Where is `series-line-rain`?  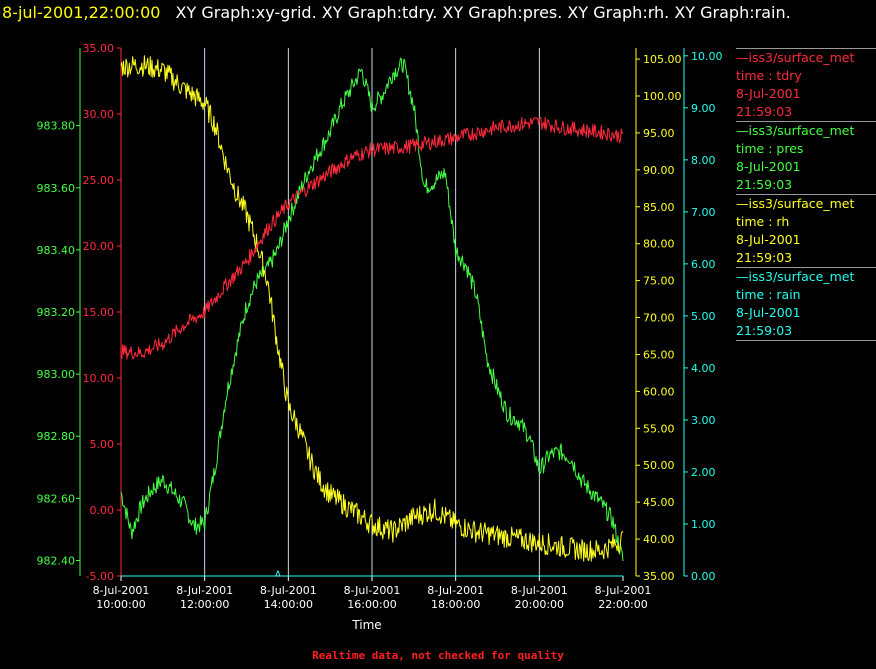
series-line-rain is located at coordinates (372, 573).